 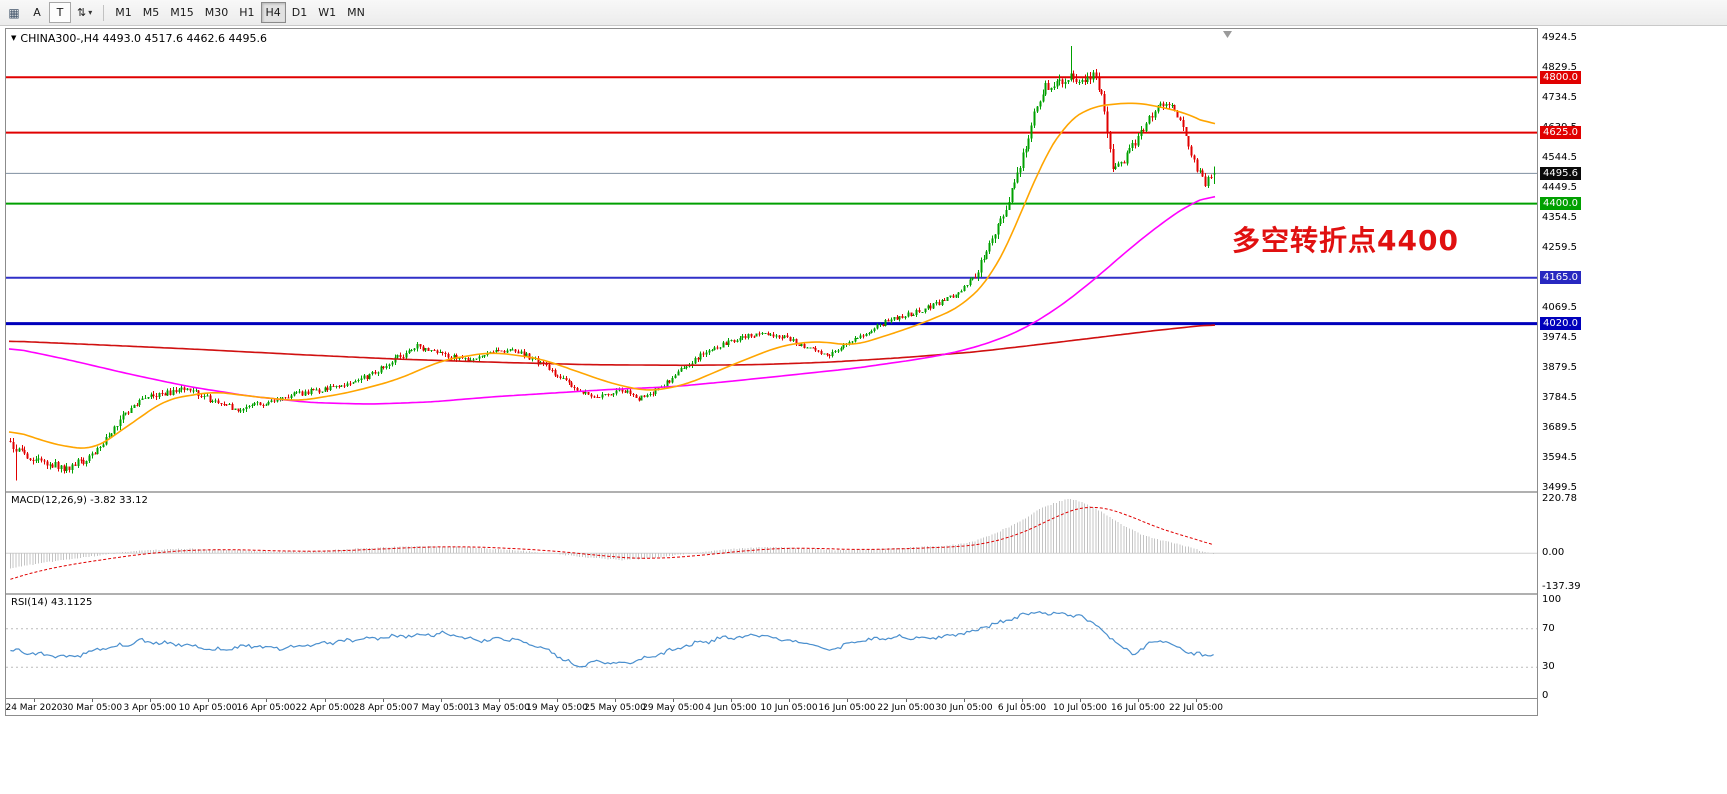 What do you see at coordinates (266, 708) in the screenshot?
I see `time-axis-label: 16 Apr 05:00` at bounding box center [266, 708].